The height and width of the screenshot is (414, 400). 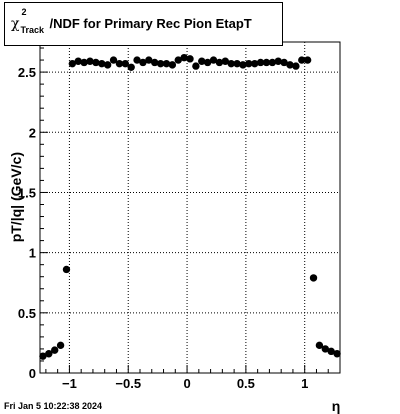 I want to click on y-tick-label: 0.5, so click(x=27, y=313).